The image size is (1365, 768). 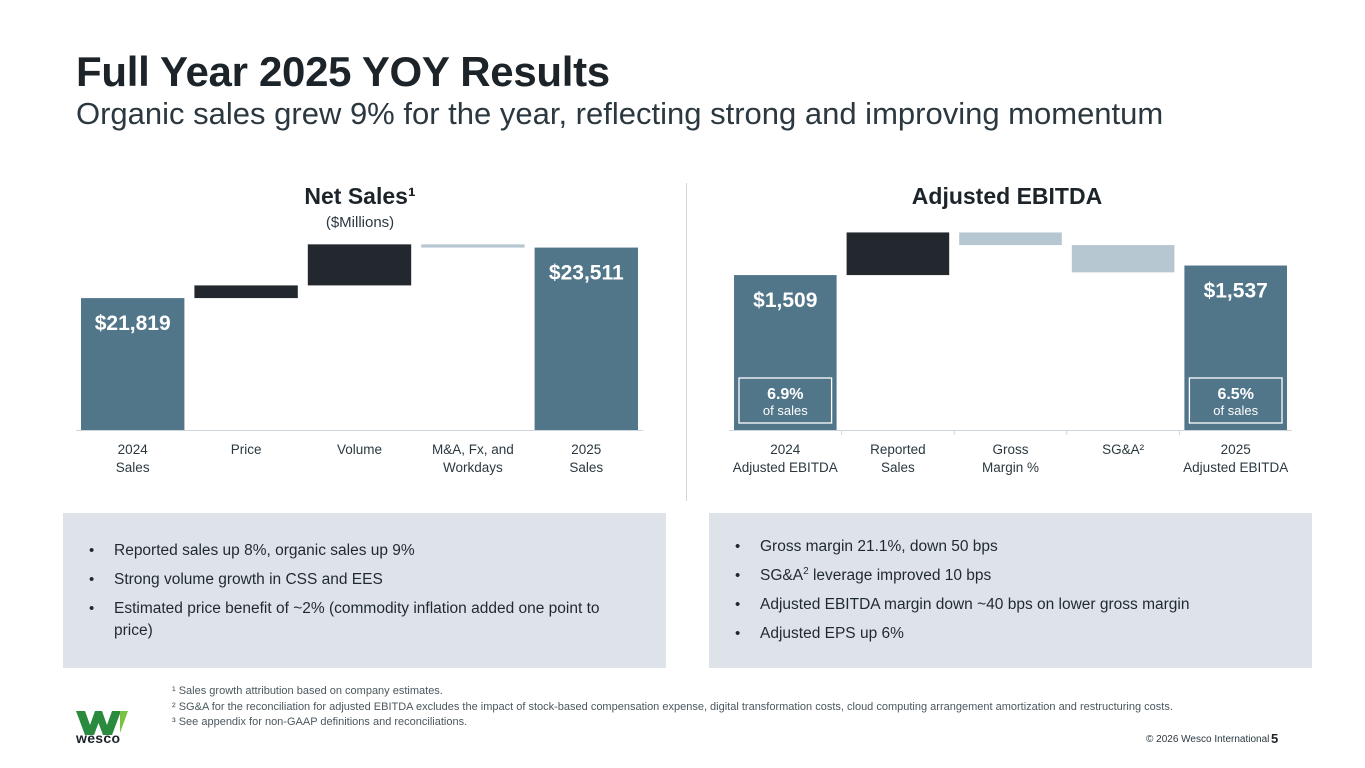 I want to click on copyright: © 2026 Wesco International, so click(x=1208, y=739).